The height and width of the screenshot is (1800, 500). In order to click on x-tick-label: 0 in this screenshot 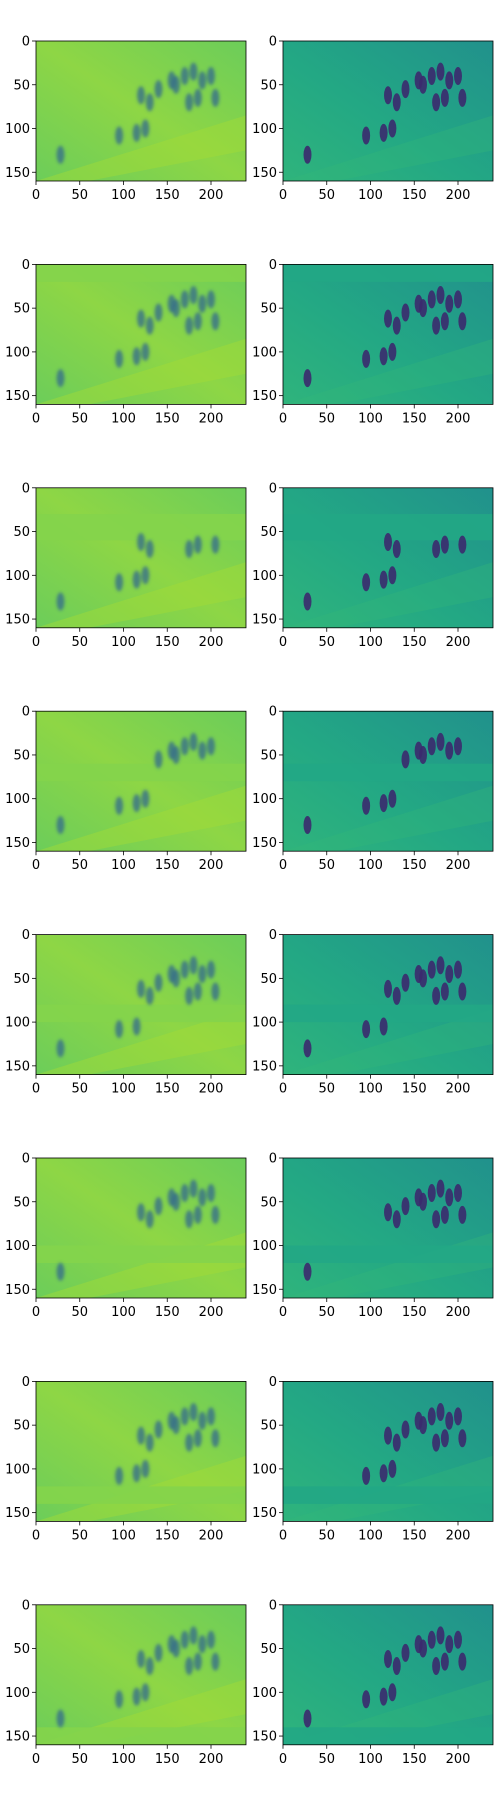, I will do `click(36, 1759)`.